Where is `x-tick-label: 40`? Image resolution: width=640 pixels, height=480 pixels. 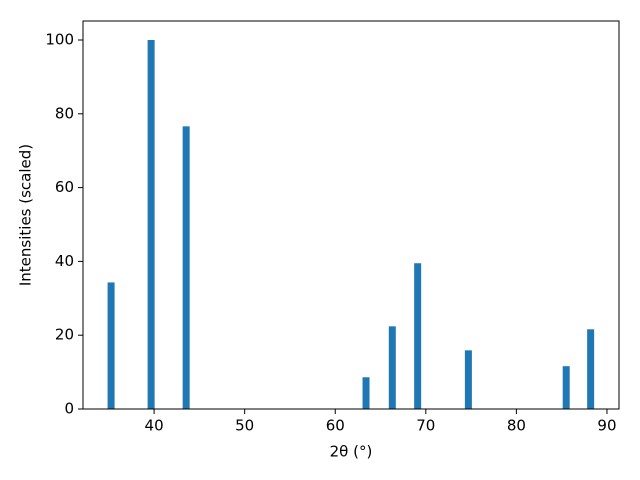
x-tick-label: 40 is located at coordinates (154, 426).